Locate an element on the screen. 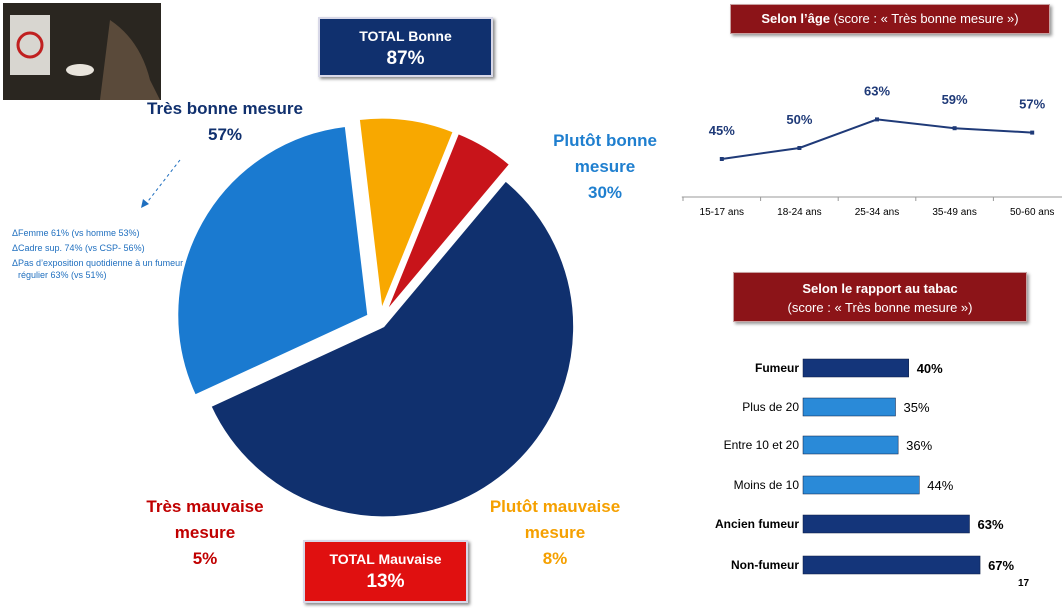  data-label: 36% is located at coordinates (919, 445).